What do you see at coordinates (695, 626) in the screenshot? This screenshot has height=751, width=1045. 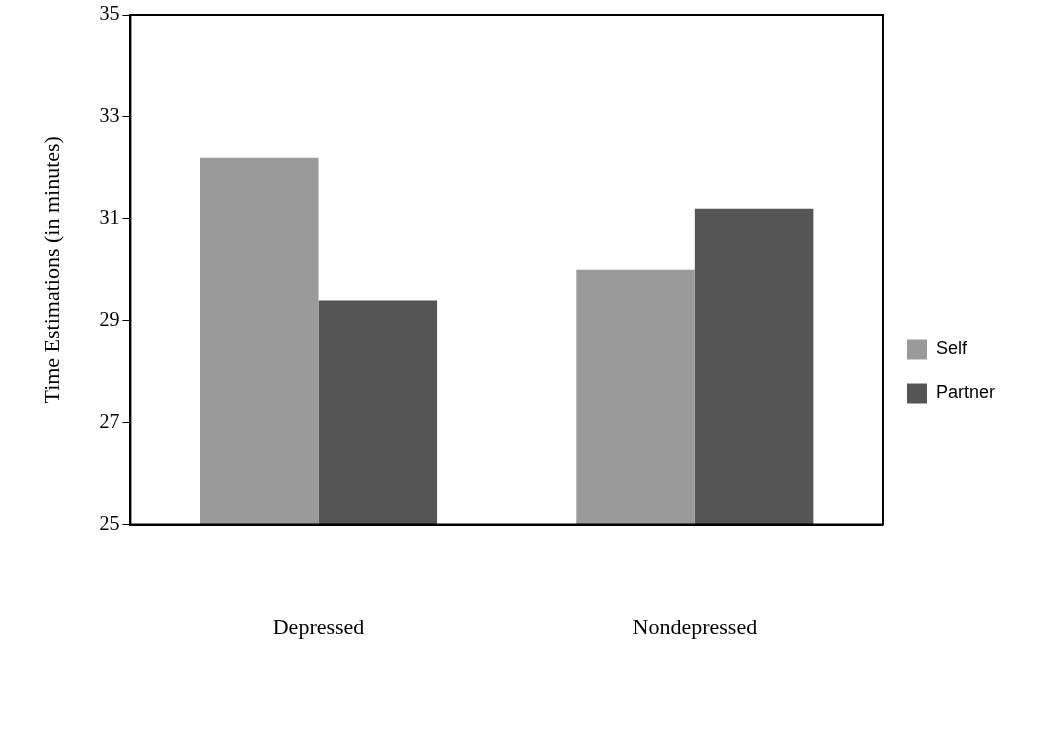 I see `x-tick-label: Nondepressed` at bounding box center [695, 626].